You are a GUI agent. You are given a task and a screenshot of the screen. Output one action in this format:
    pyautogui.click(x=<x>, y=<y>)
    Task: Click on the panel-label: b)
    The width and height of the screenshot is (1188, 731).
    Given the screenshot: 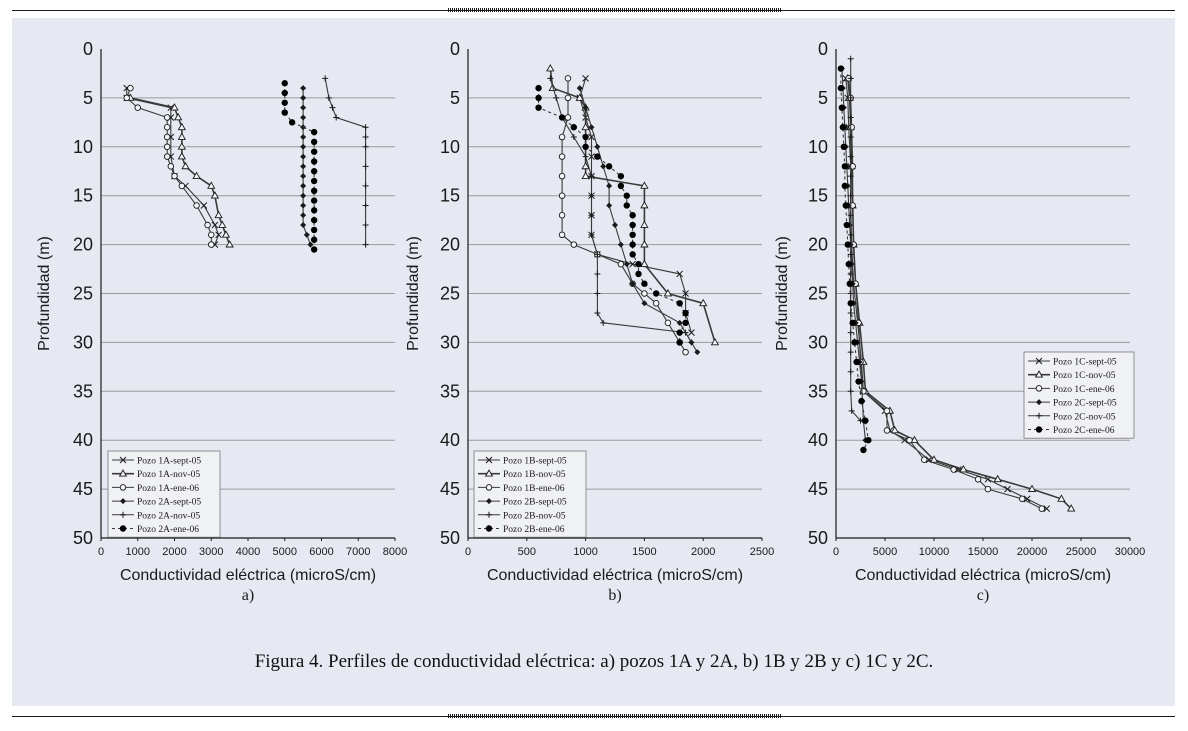 What is the action you would take?
    pyautogui.click(x=614, y=595)
    